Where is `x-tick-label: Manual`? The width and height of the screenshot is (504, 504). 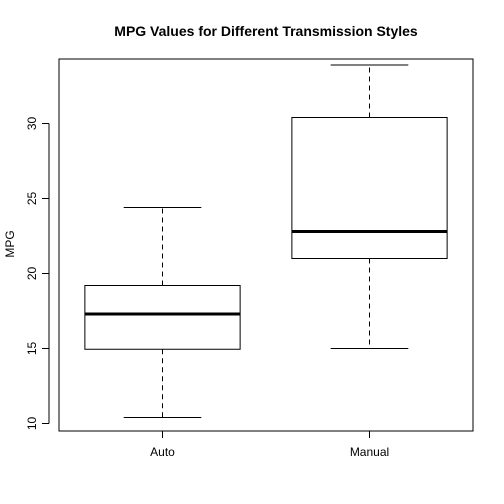 x-tick-label: Manual is located at coordinates (369, 452).